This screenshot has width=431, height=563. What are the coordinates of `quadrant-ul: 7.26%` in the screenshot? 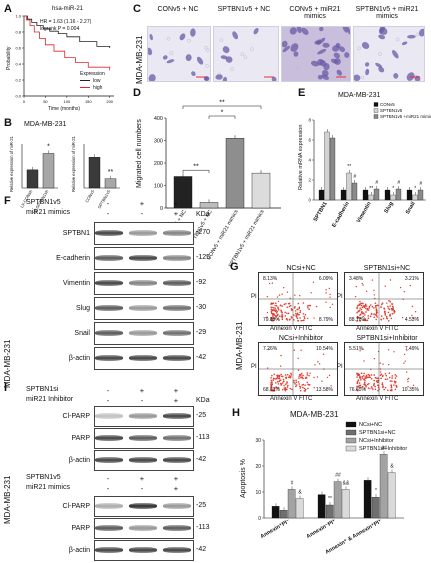 It's located at (270, 349).